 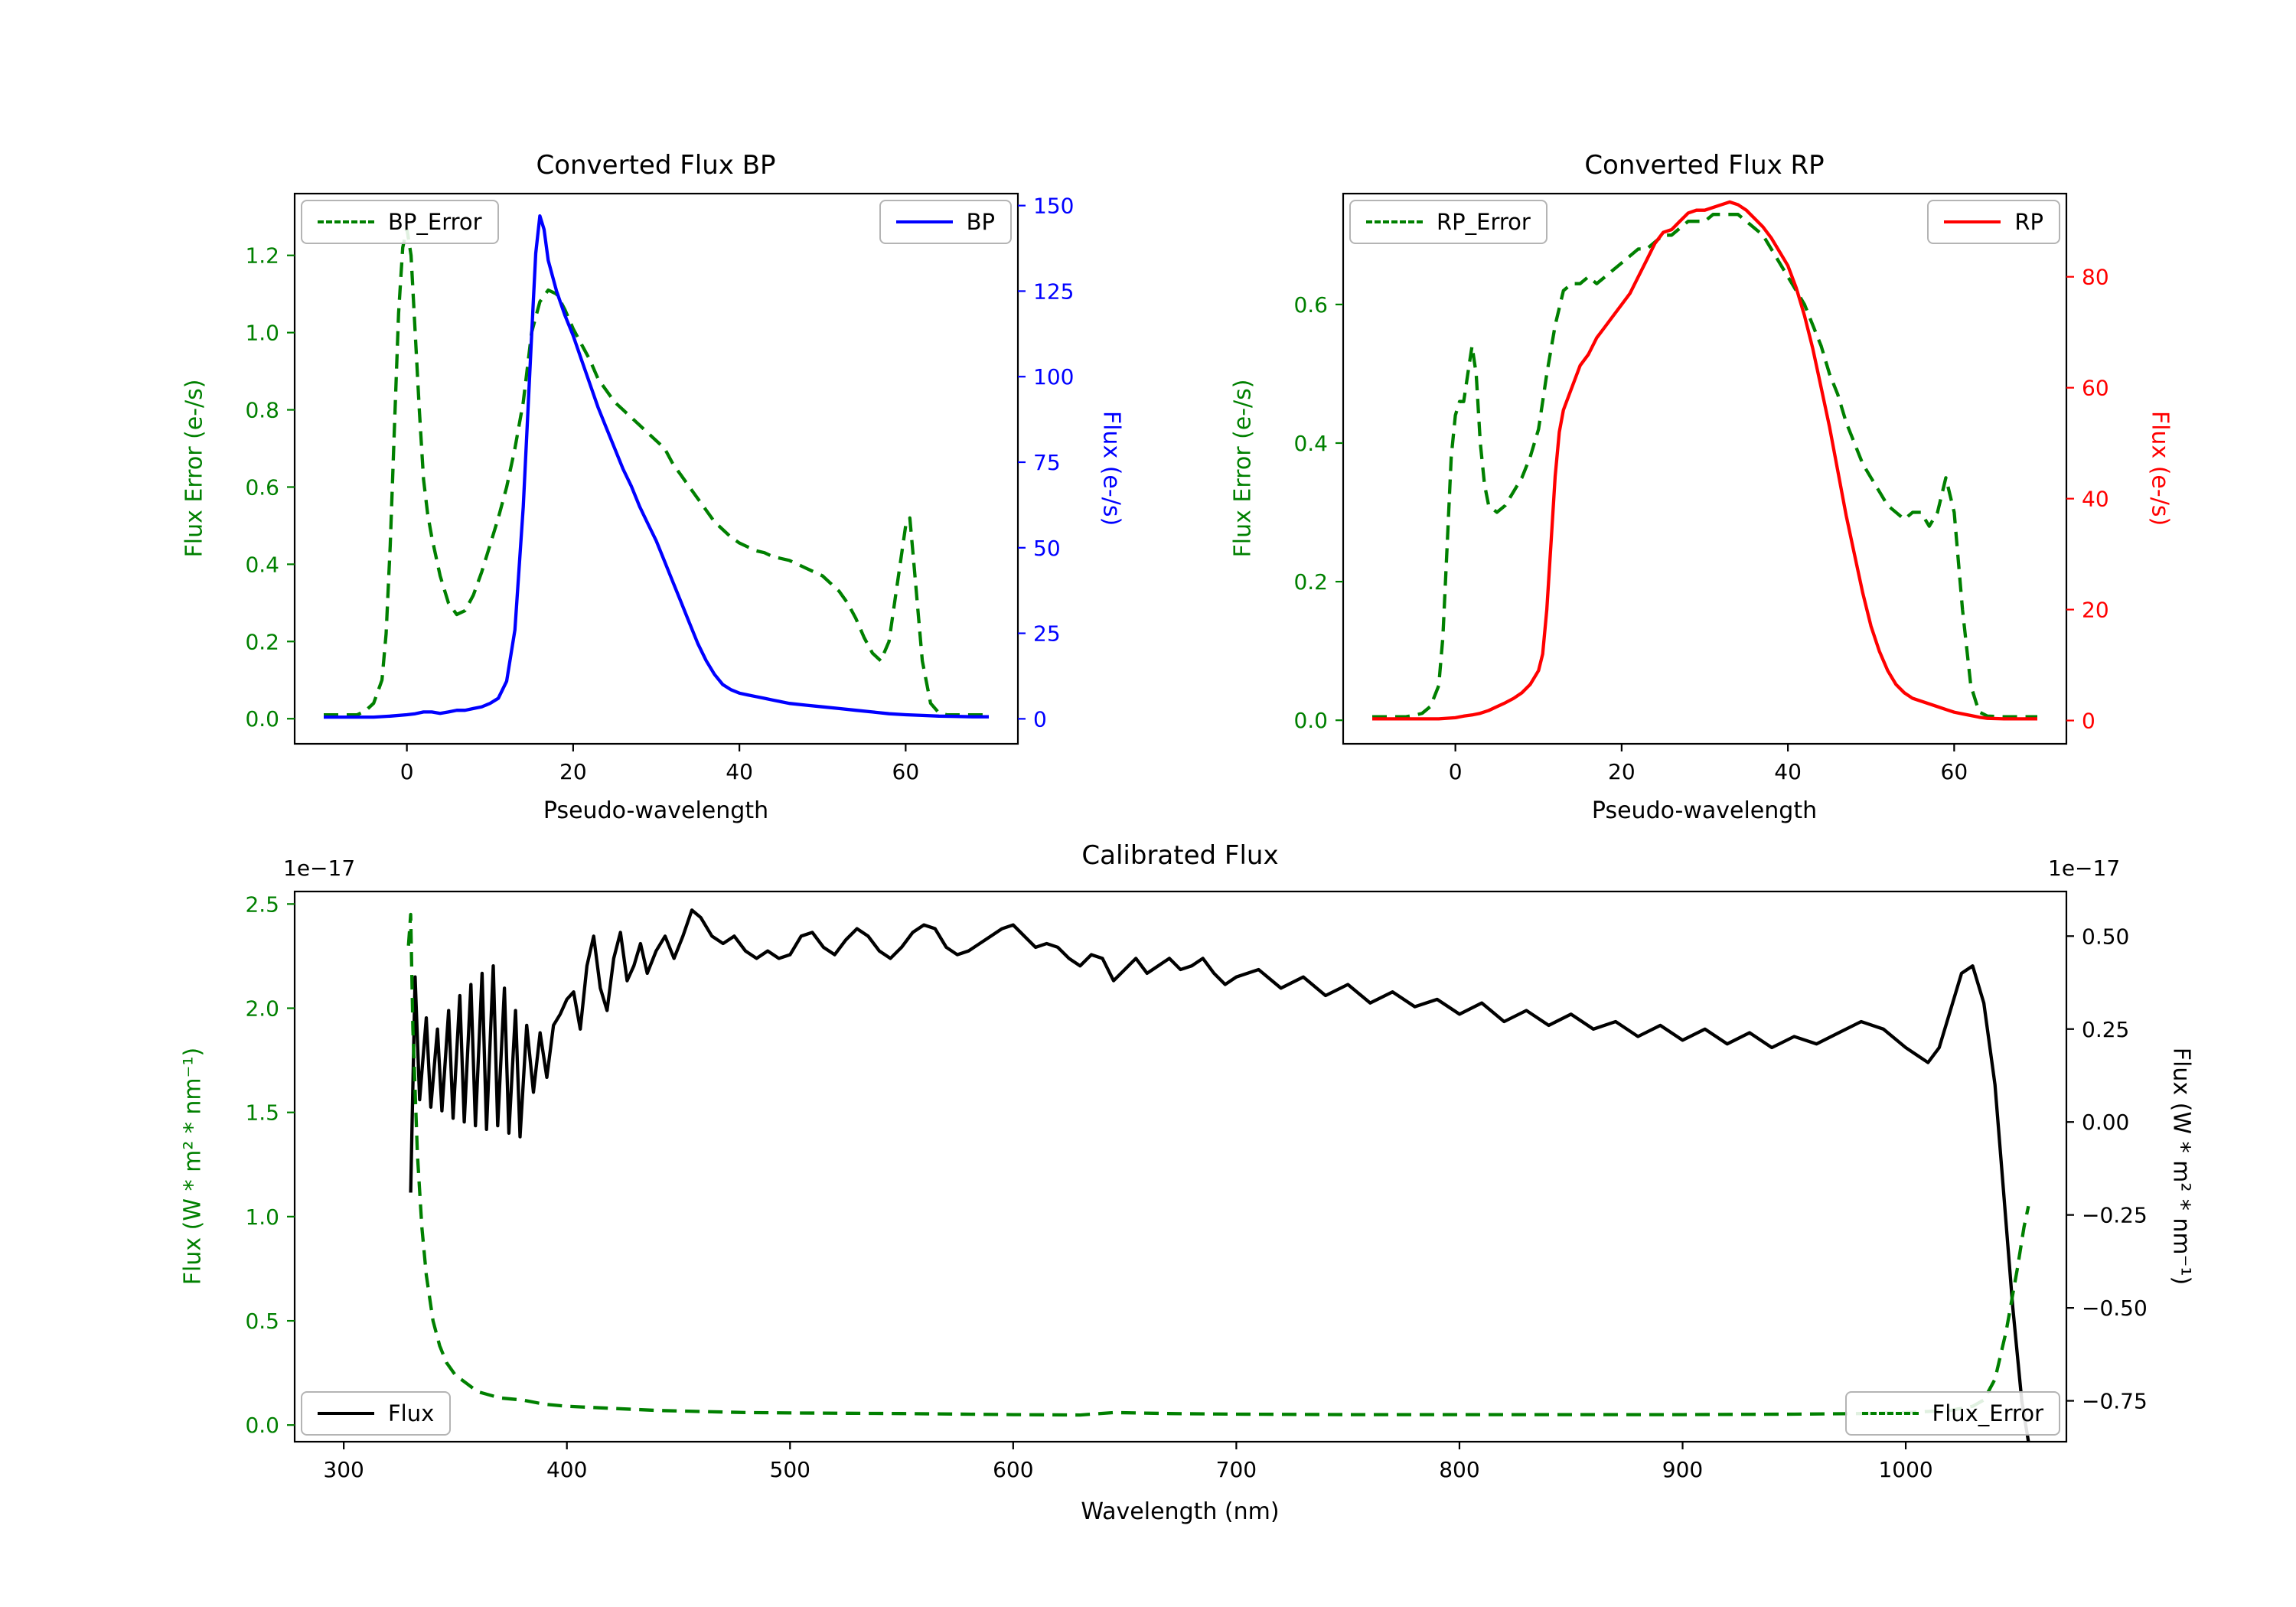 I want to click on cal-right-axis-offset: 1e−17, so click(x=2084, y=868).